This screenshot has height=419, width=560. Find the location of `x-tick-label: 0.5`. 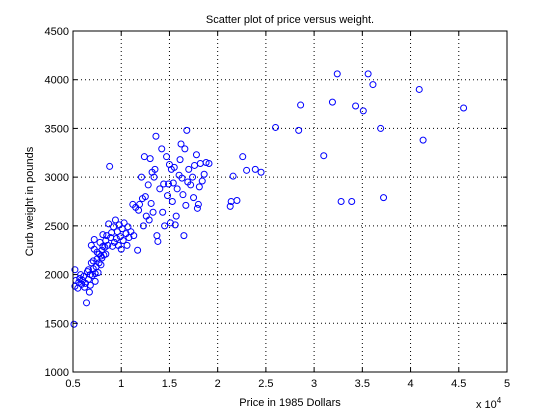

x-tick-label: 0.5 is located at coordinates (72, 384).